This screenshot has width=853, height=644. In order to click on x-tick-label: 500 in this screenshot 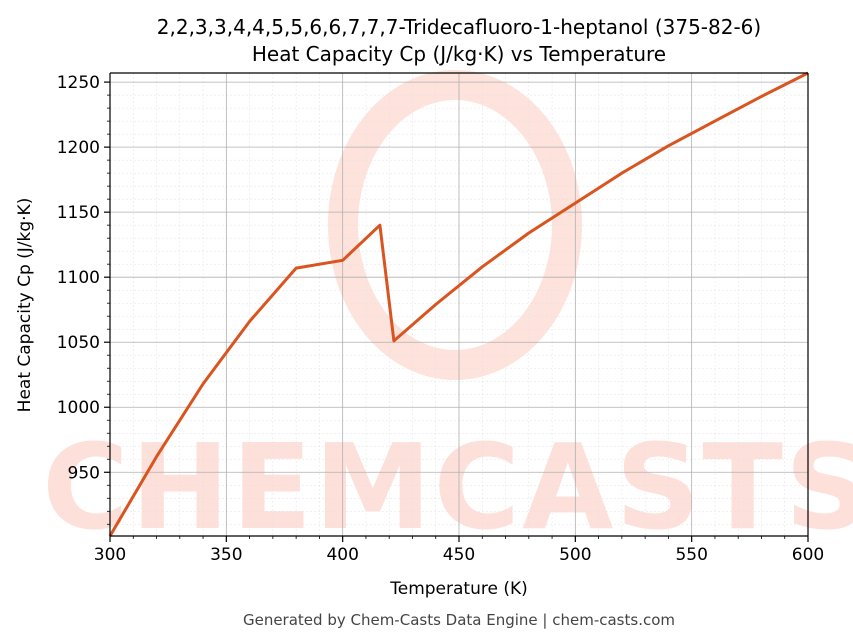, I will do `click(575, 555)`.